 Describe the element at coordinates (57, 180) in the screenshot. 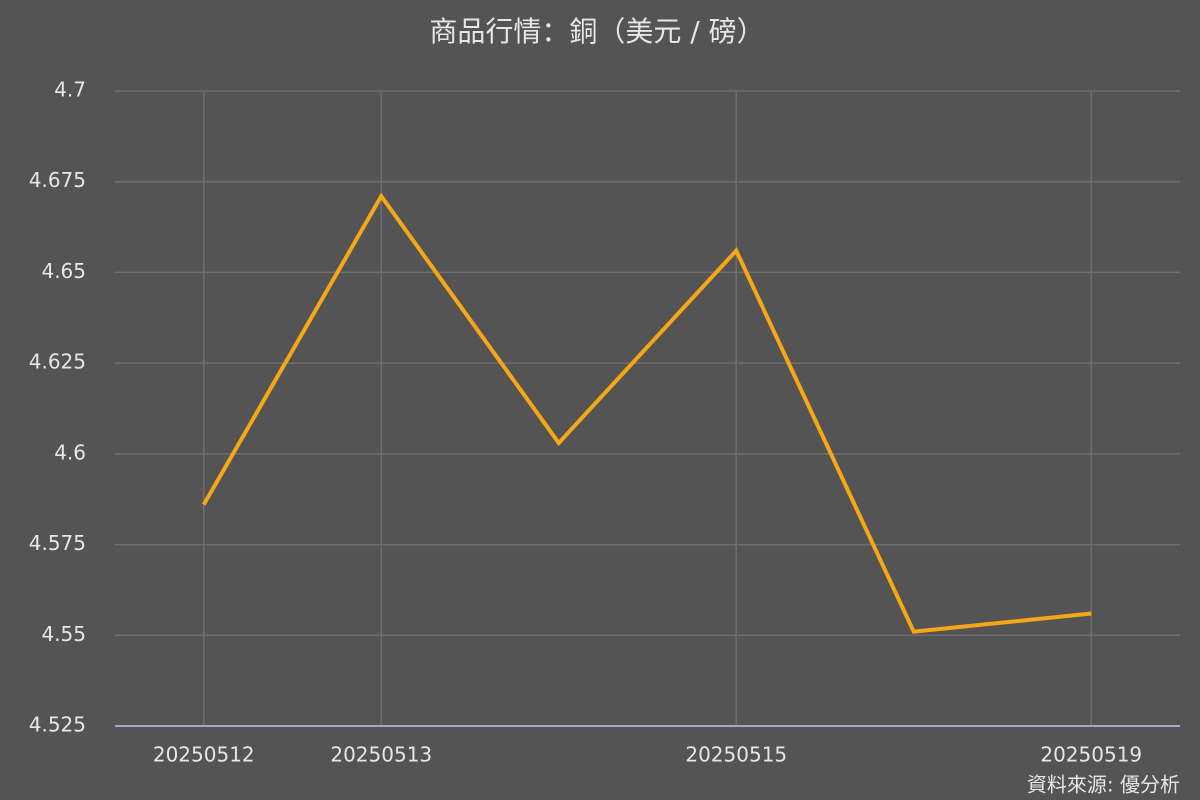

I see `y-tick-label: 4.675` at that location.